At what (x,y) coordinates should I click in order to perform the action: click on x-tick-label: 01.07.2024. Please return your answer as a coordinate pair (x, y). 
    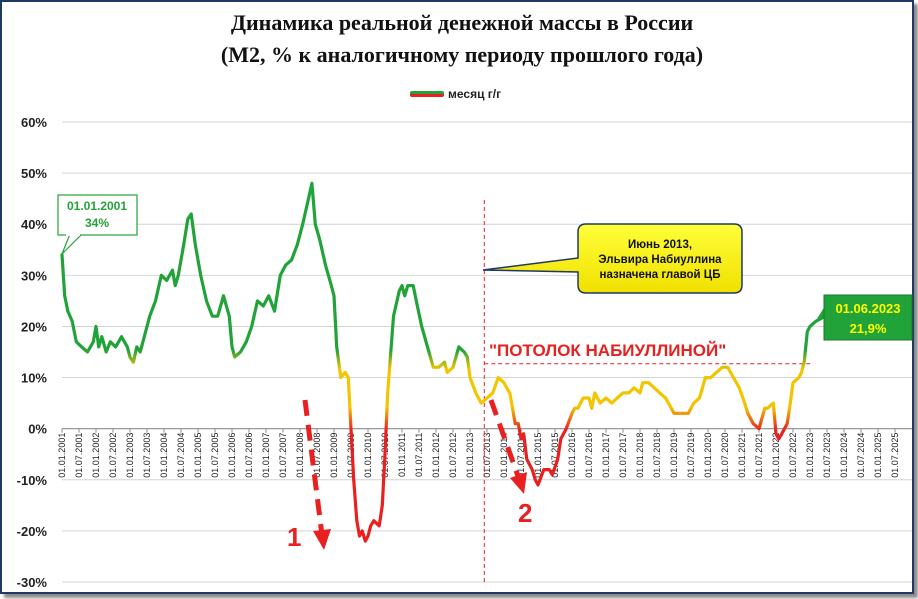
    Looking at the image, I should click on (861, 455).